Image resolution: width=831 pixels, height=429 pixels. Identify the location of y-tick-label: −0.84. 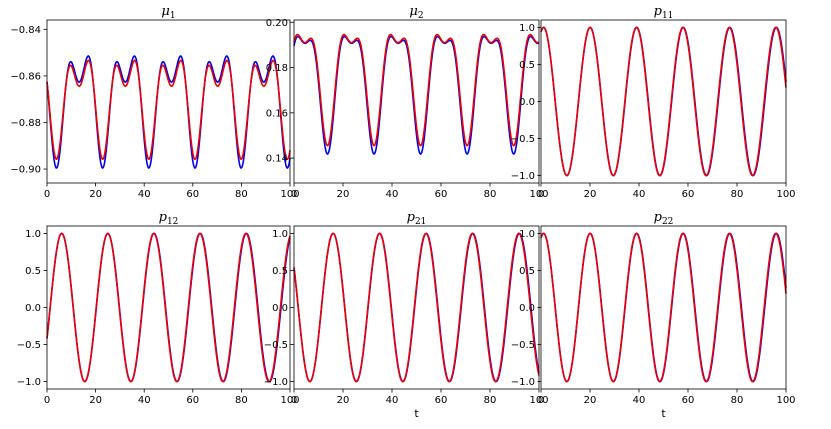
(25, 30).